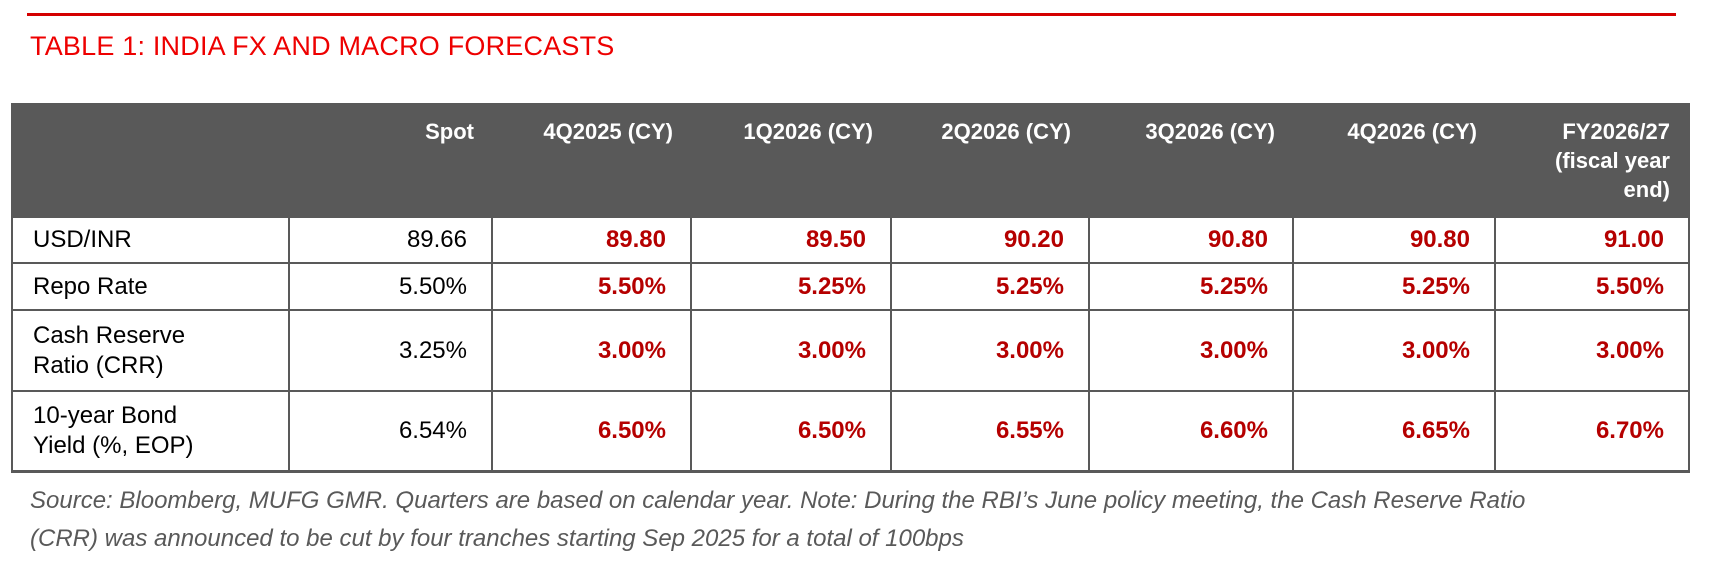 The width and height of the screenshot is (1710, 583). What do you see at coordinates (322, 46) in the screenshot?
I see `page-title: TABLE 1: INDIA FX AND MACRO FORECASTS` at bounding box center [322, 46].